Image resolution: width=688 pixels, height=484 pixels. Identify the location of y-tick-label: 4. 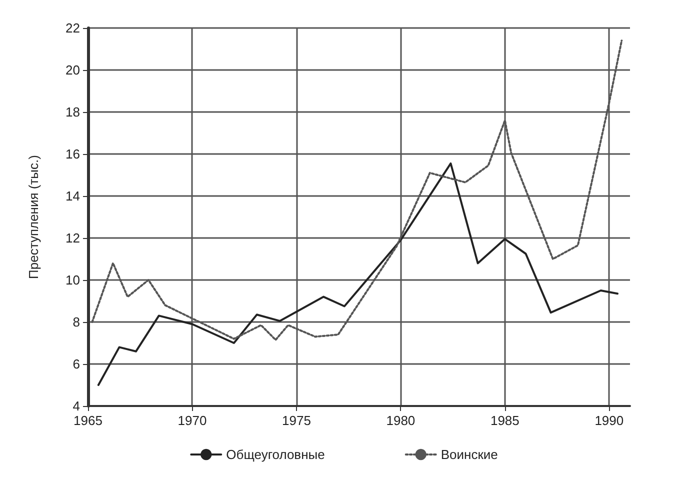
(76, 406).